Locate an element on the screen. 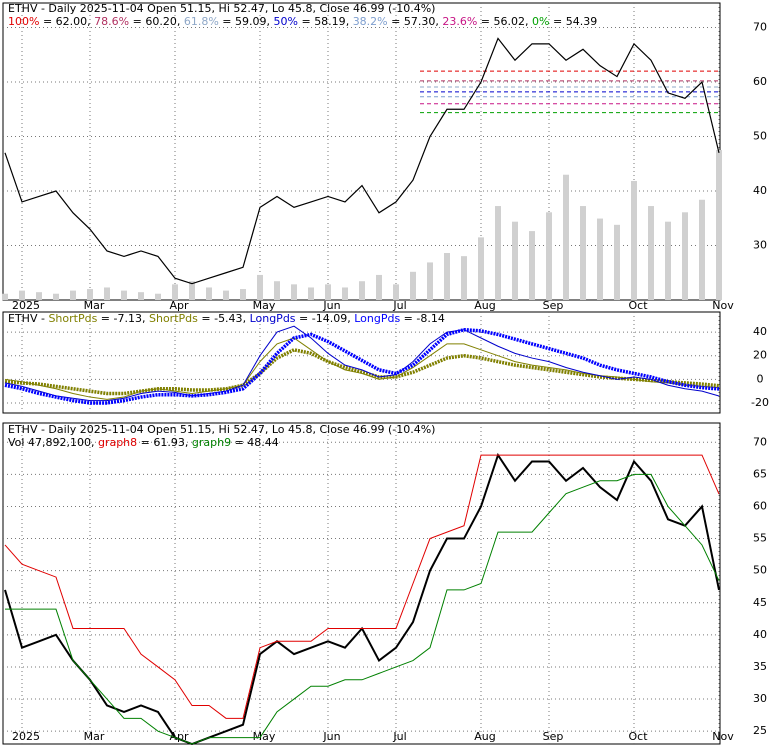 This screenshot has width=780, height=745. legend-item: -7.13 is located at coordinates (128, 318).